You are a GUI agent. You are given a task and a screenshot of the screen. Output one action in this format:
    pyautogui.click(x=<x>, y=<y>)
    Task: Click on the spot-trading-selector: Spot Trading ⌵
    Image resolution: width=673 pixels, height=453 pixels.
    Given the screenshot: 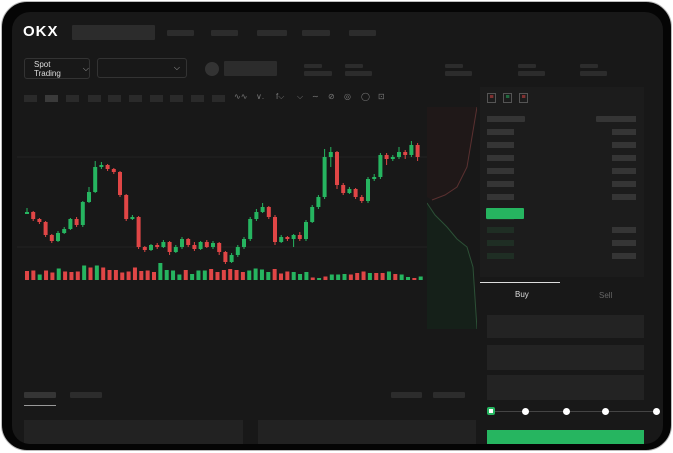 What is the action you would take?
    pyautogui.click(x=57, y=68)
    